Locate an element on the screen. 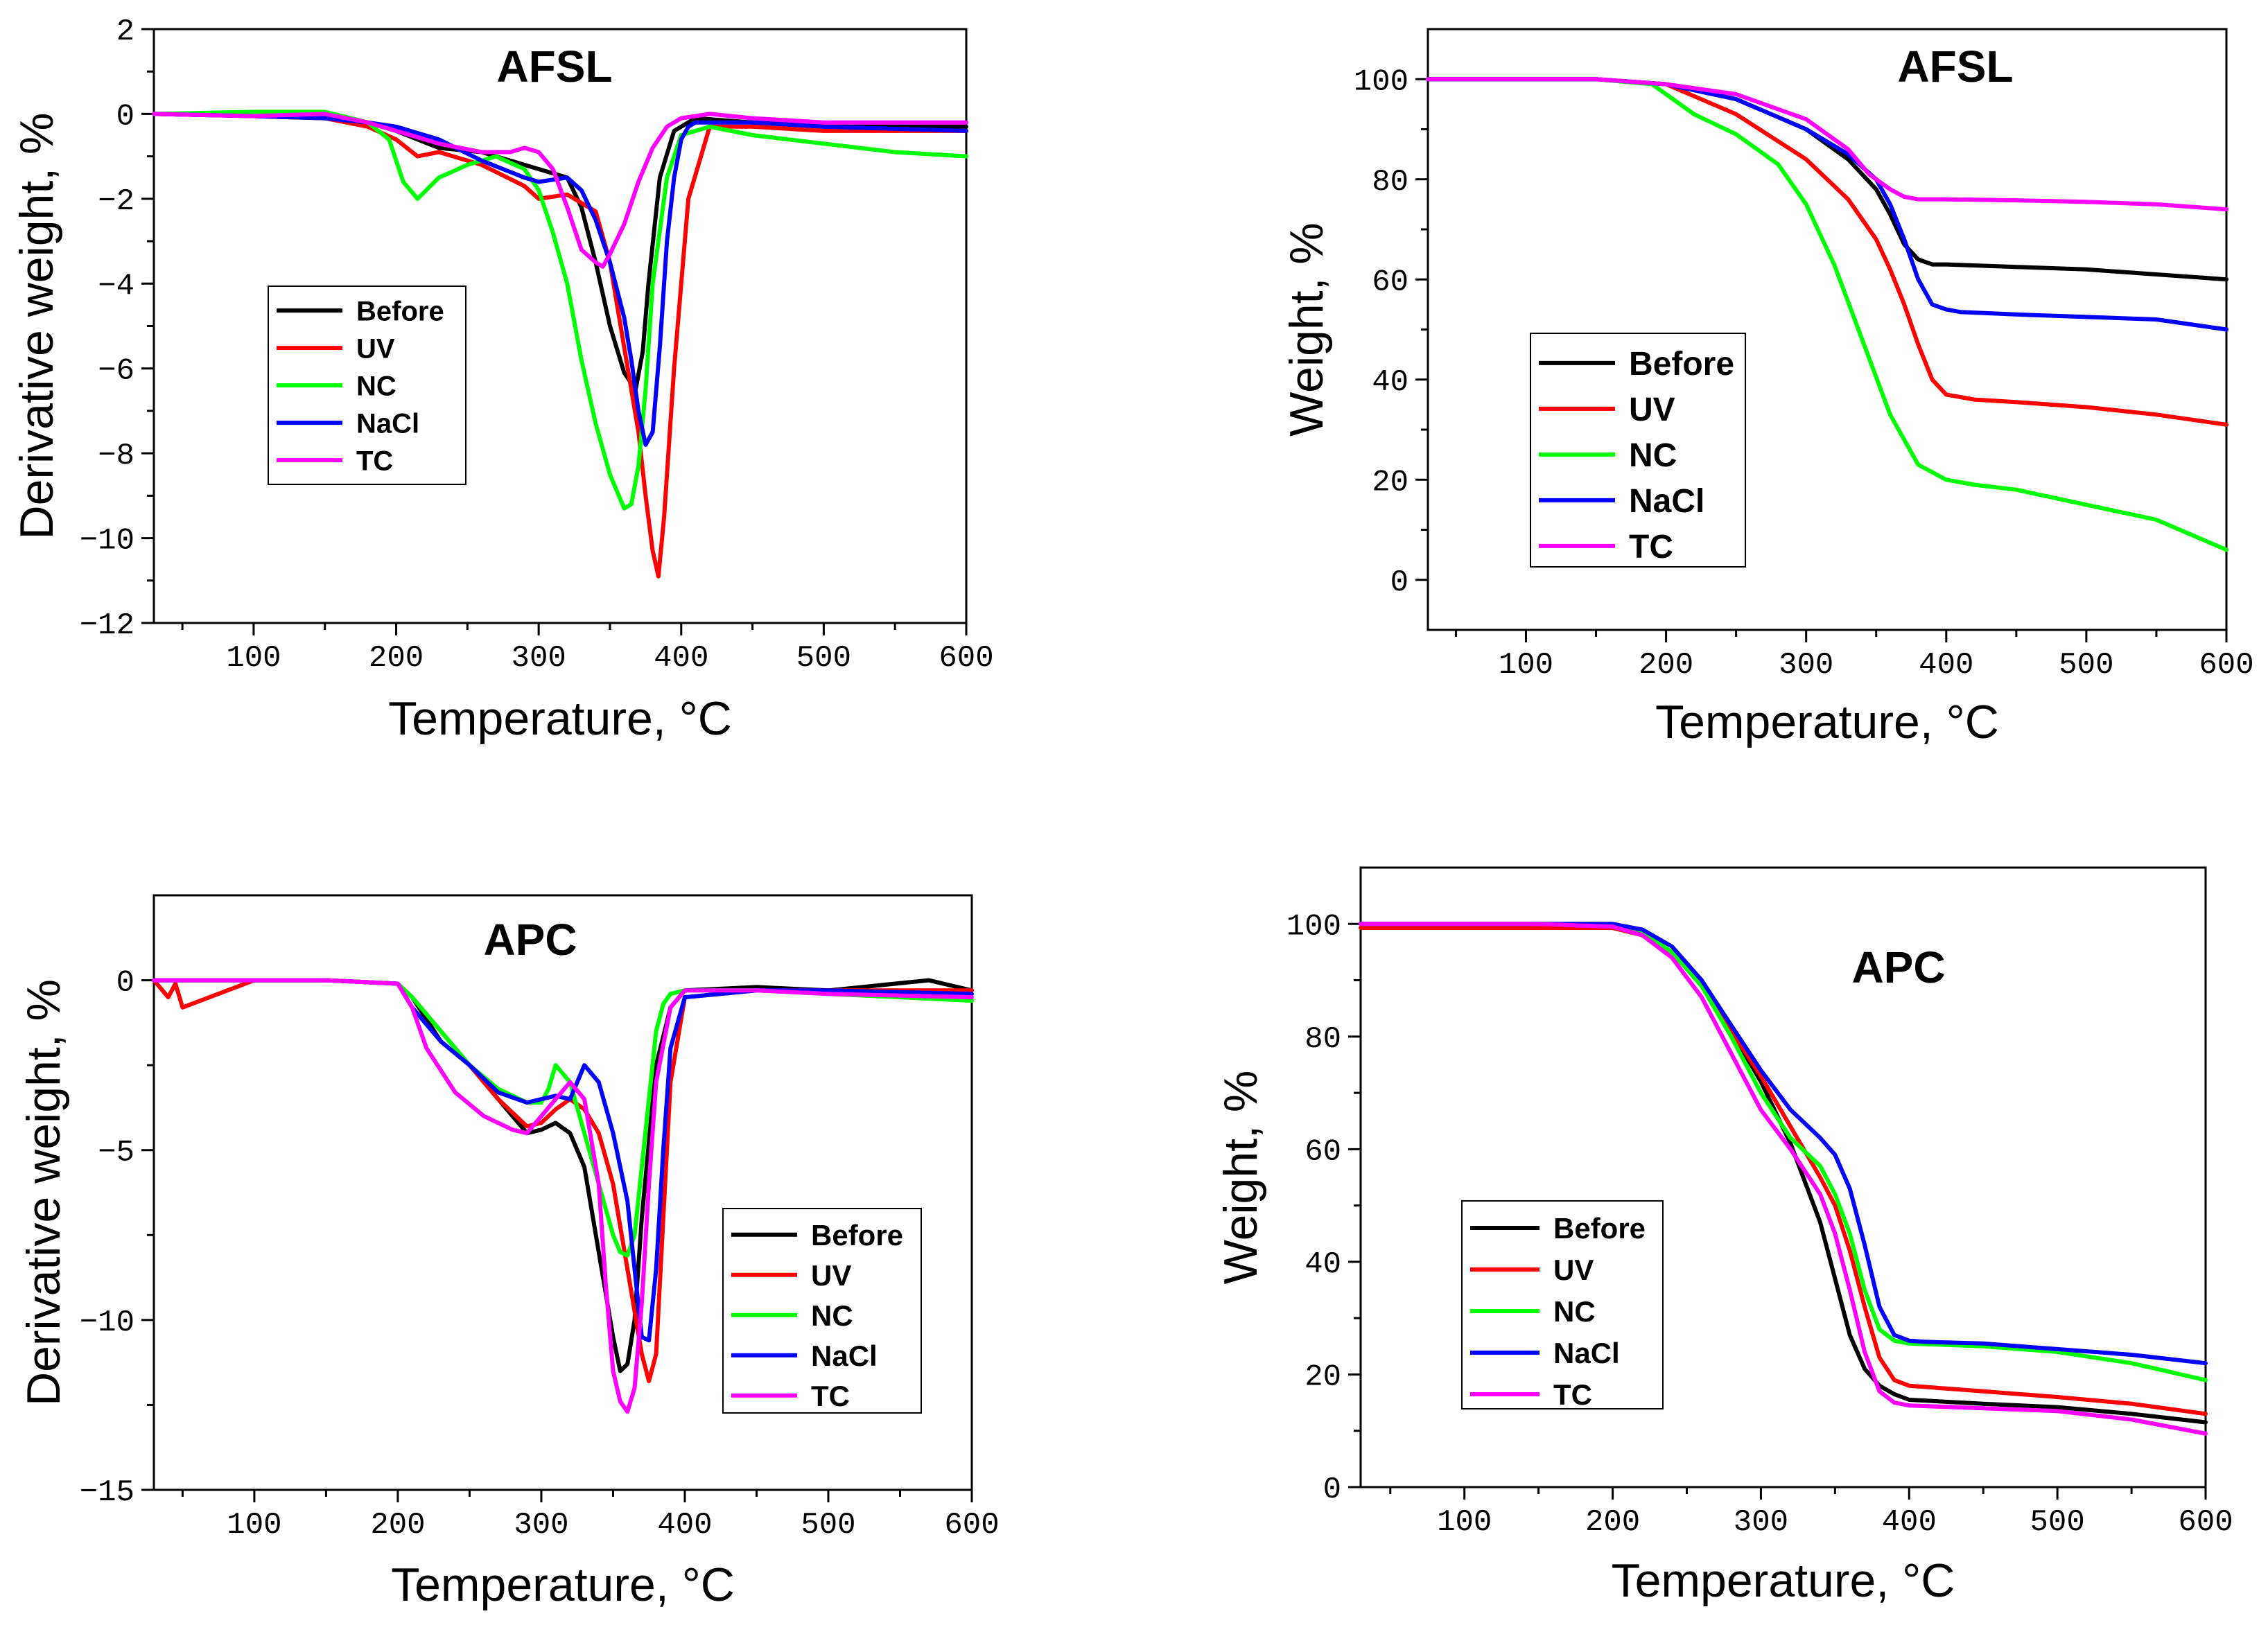 The width and height of the screenshot is (2268, 1625). y-tick-label: −12 is located at coordinates (107, 626).